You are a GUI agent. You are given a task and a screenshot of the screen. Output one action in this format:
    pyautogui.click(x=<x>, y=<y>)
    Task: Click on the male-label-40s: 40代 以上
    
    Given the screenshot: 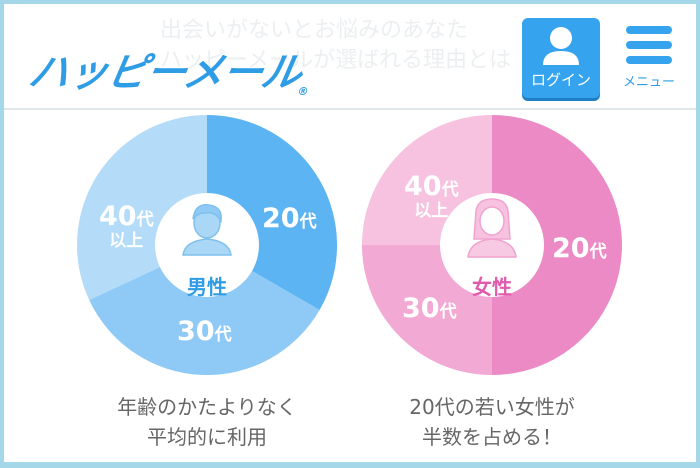 What is the action you would take?
    pyautogui.click(x=126, y=226)
    